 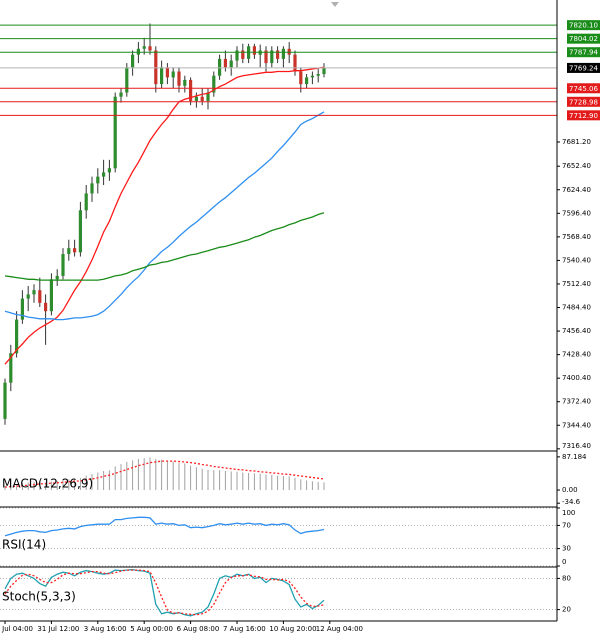 I want to click on x-tick-label: 12 Aug 04:00, so click(x=339, y=629).